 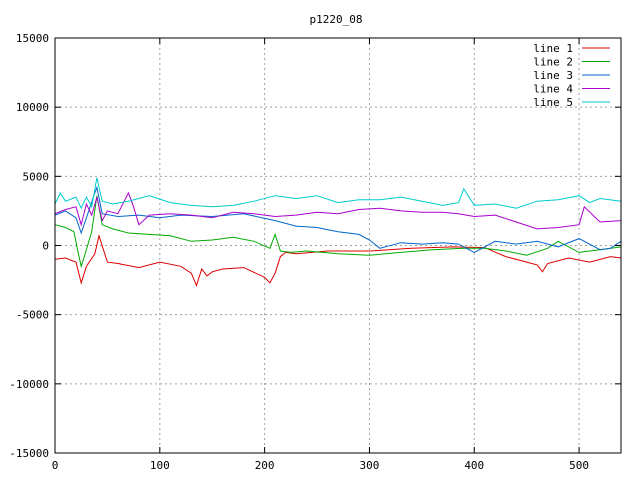 What do you see at coordinates (579, 465) in the screenshot?
I see `x-tick-label: 500` at bounding box center [579, 465].